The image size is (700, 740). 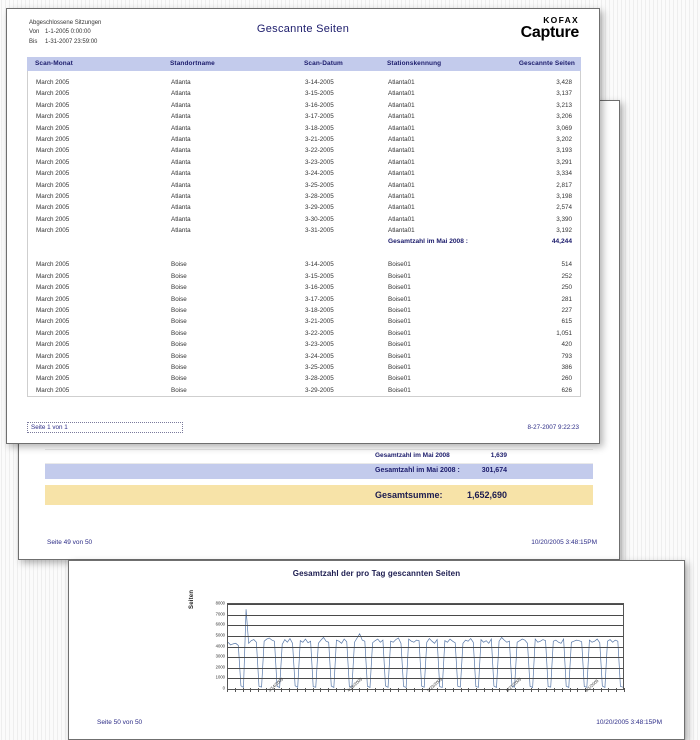 I want to click on cell-scan-datum: 3-21-2005, so click(x=319, y=139).